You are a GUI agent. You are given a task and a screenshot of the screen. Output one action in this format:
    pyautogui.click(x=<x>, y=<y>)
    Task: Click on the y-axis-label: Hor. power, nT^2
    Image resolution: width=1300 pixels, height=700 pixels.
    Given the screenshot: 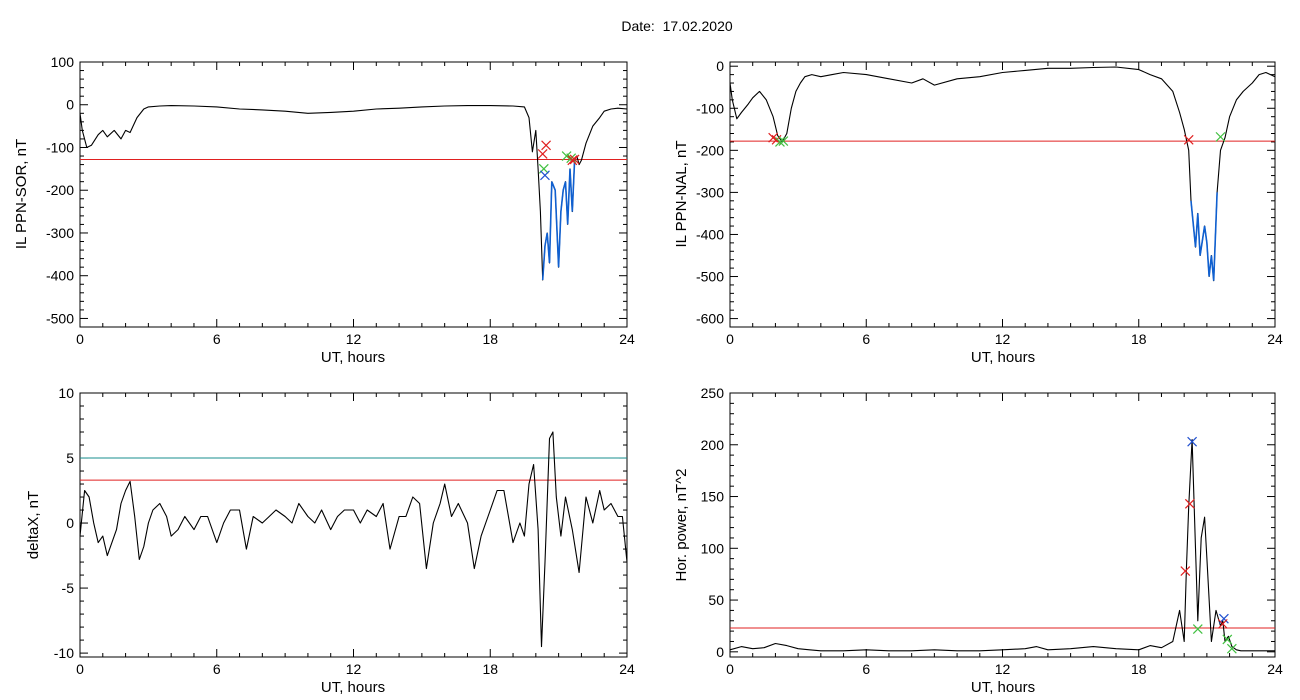 What is the action you would take?
    pyautogui.click(x=681, y=525)
    